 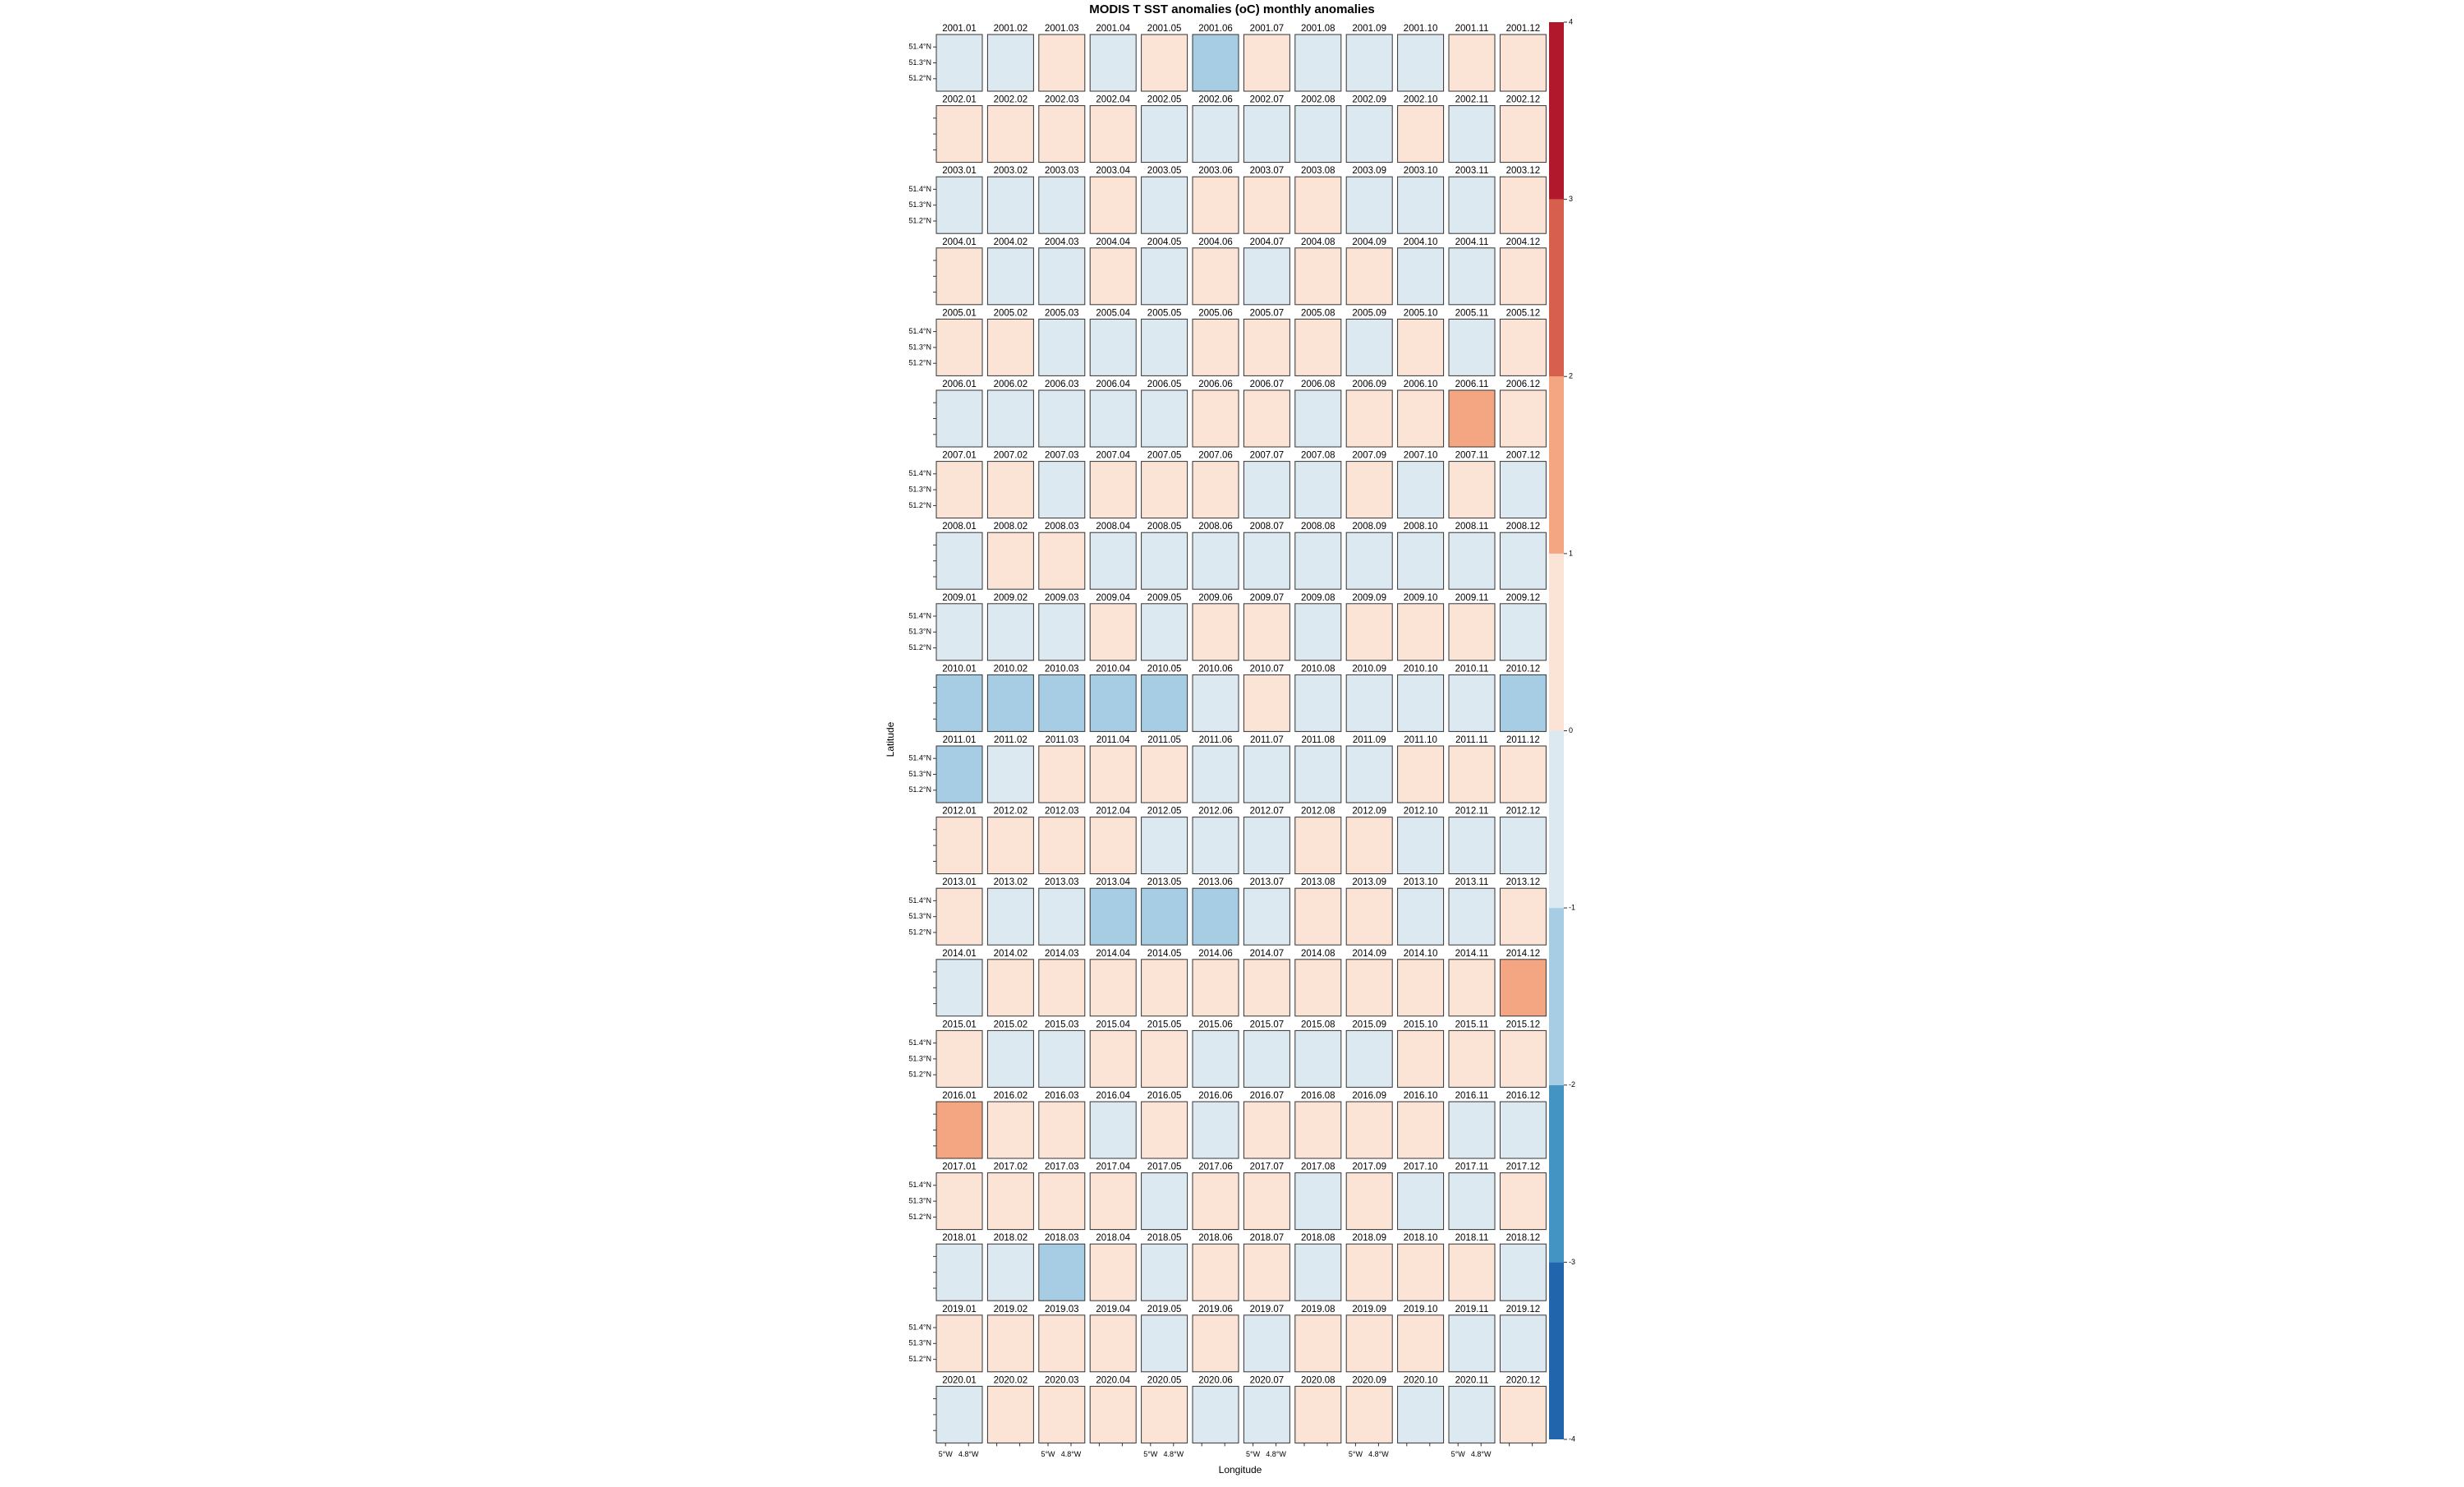 I want to click on colorbar-label: -2, so click(x=1572, y=1084).